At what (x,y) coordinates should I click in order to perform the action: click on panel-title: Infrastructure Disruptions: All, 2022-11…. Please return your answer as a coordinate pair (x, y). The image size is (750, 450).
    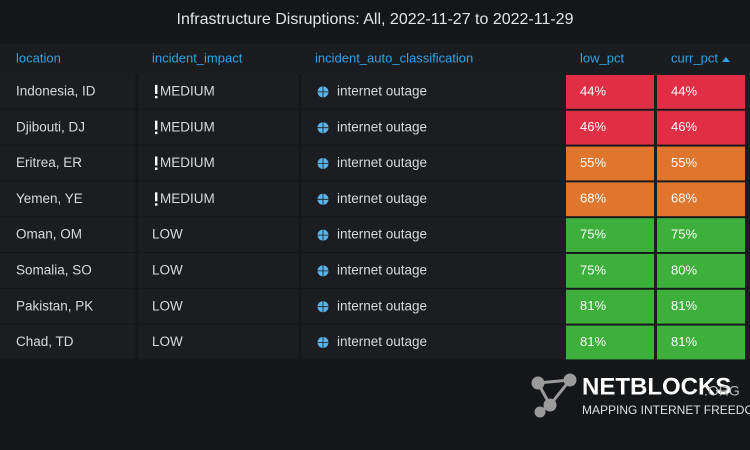
    Looking at the image, I should click on (375, 19).